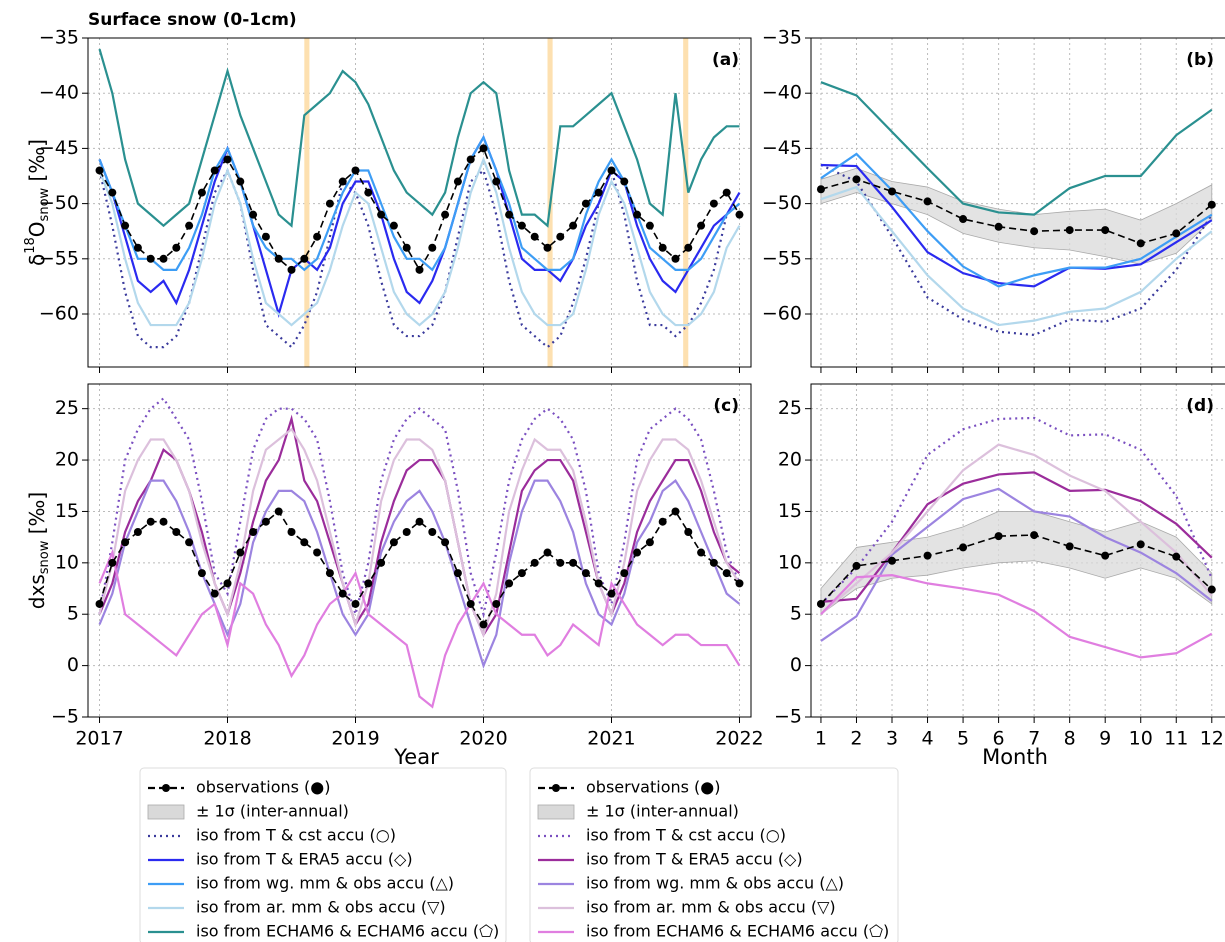 This screenshot has width=1225, height=942. What do you see at coordinates (1015, 757) in the screenshot?
I see `x-axis-label: Month` at bounding box center [1015, 757].